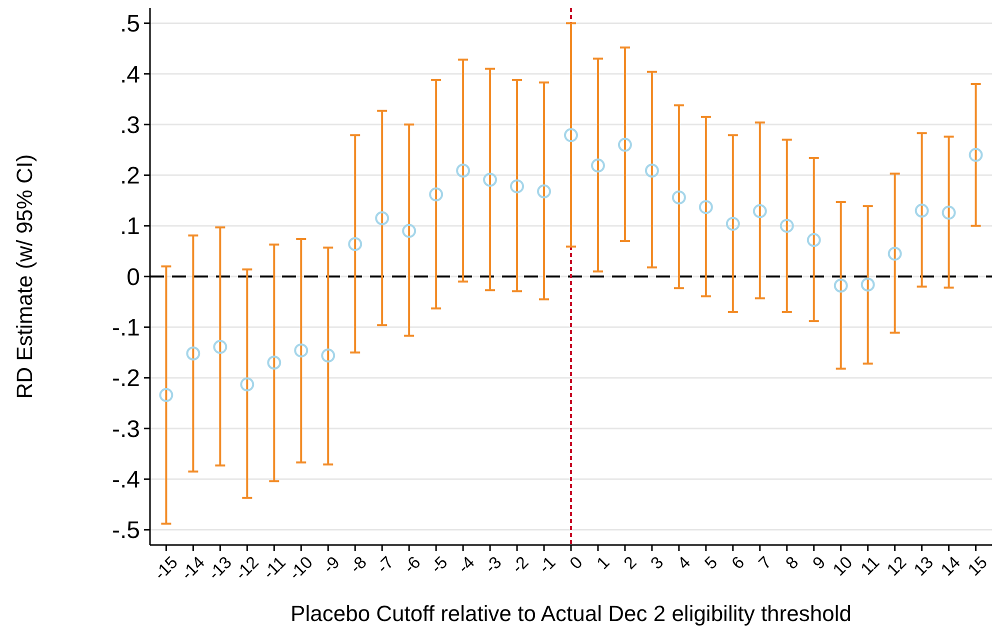 This screenshot has width=1000, height=635. What do you see at coordinates (130, 24) in the screenshot?
I see `y-tick-label: .5` at bounding box center [130, 24].